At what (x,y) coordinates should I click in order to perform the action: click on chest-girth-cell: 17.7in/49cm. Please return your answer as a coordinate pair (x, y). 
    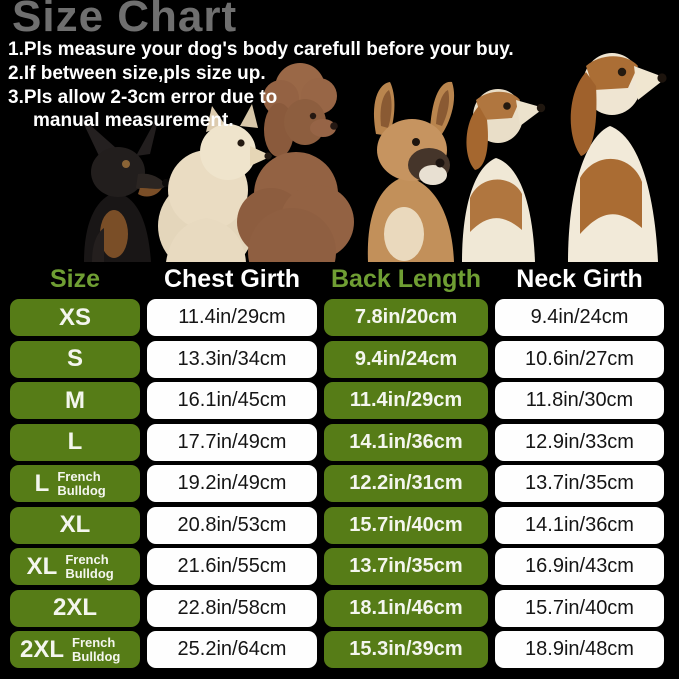
    Looking at the image, I should click on (232, 442).